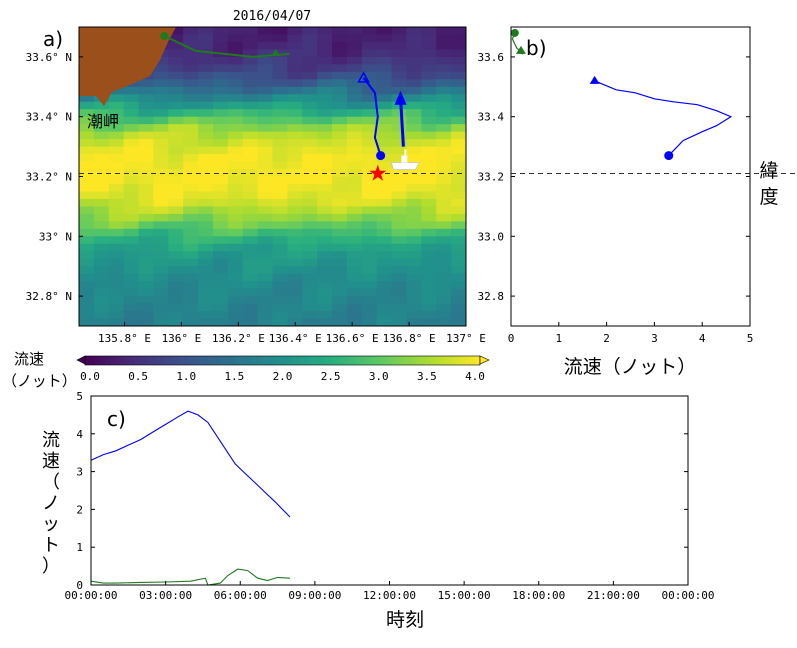 This screenshot has height=648, width=797. Describe the element at coordinates (511, 338) in the screenshot. I see `x-tick-label: 0` at that location.